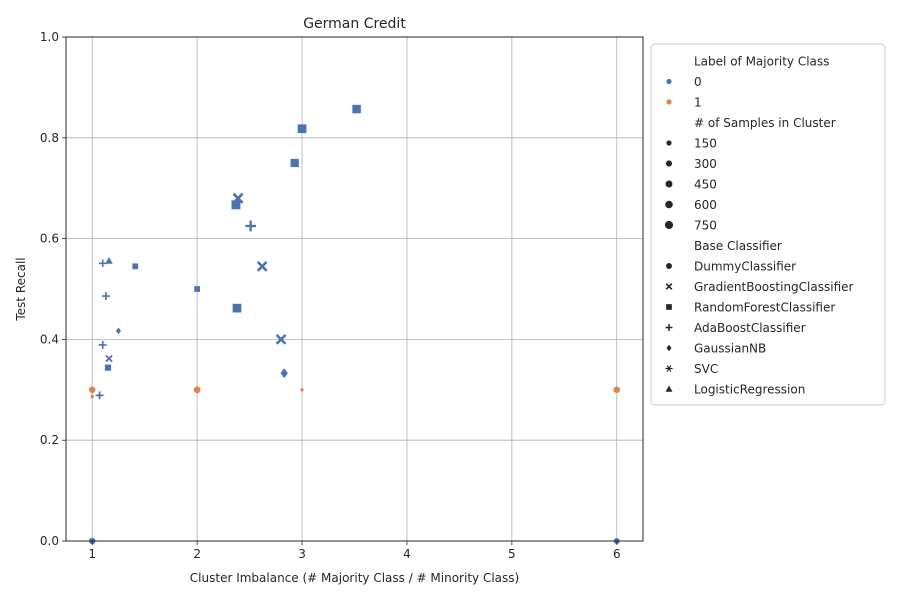  Describe the element at coordinates (705, 226) in the screenshot. I see `legend-label-size: 750` at that location.